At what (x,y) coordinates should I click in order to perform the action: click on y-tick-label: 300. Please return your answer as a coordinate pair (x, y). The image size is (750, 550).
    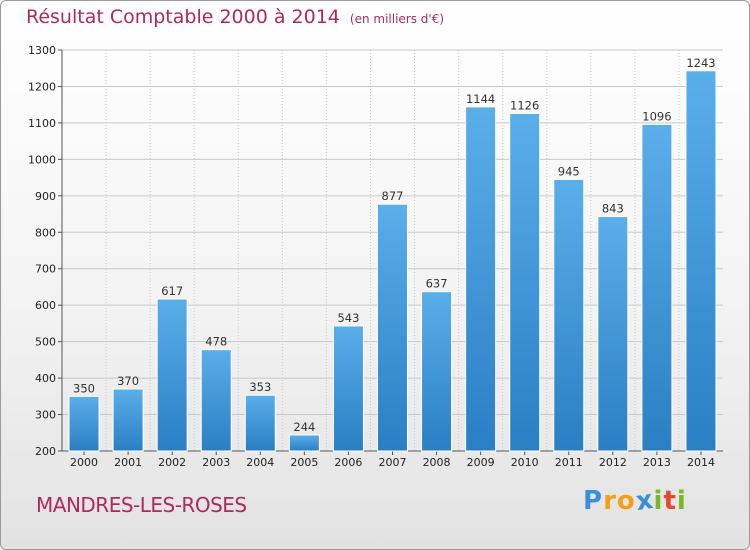
    Looking at the image, I should click on (45, 415).